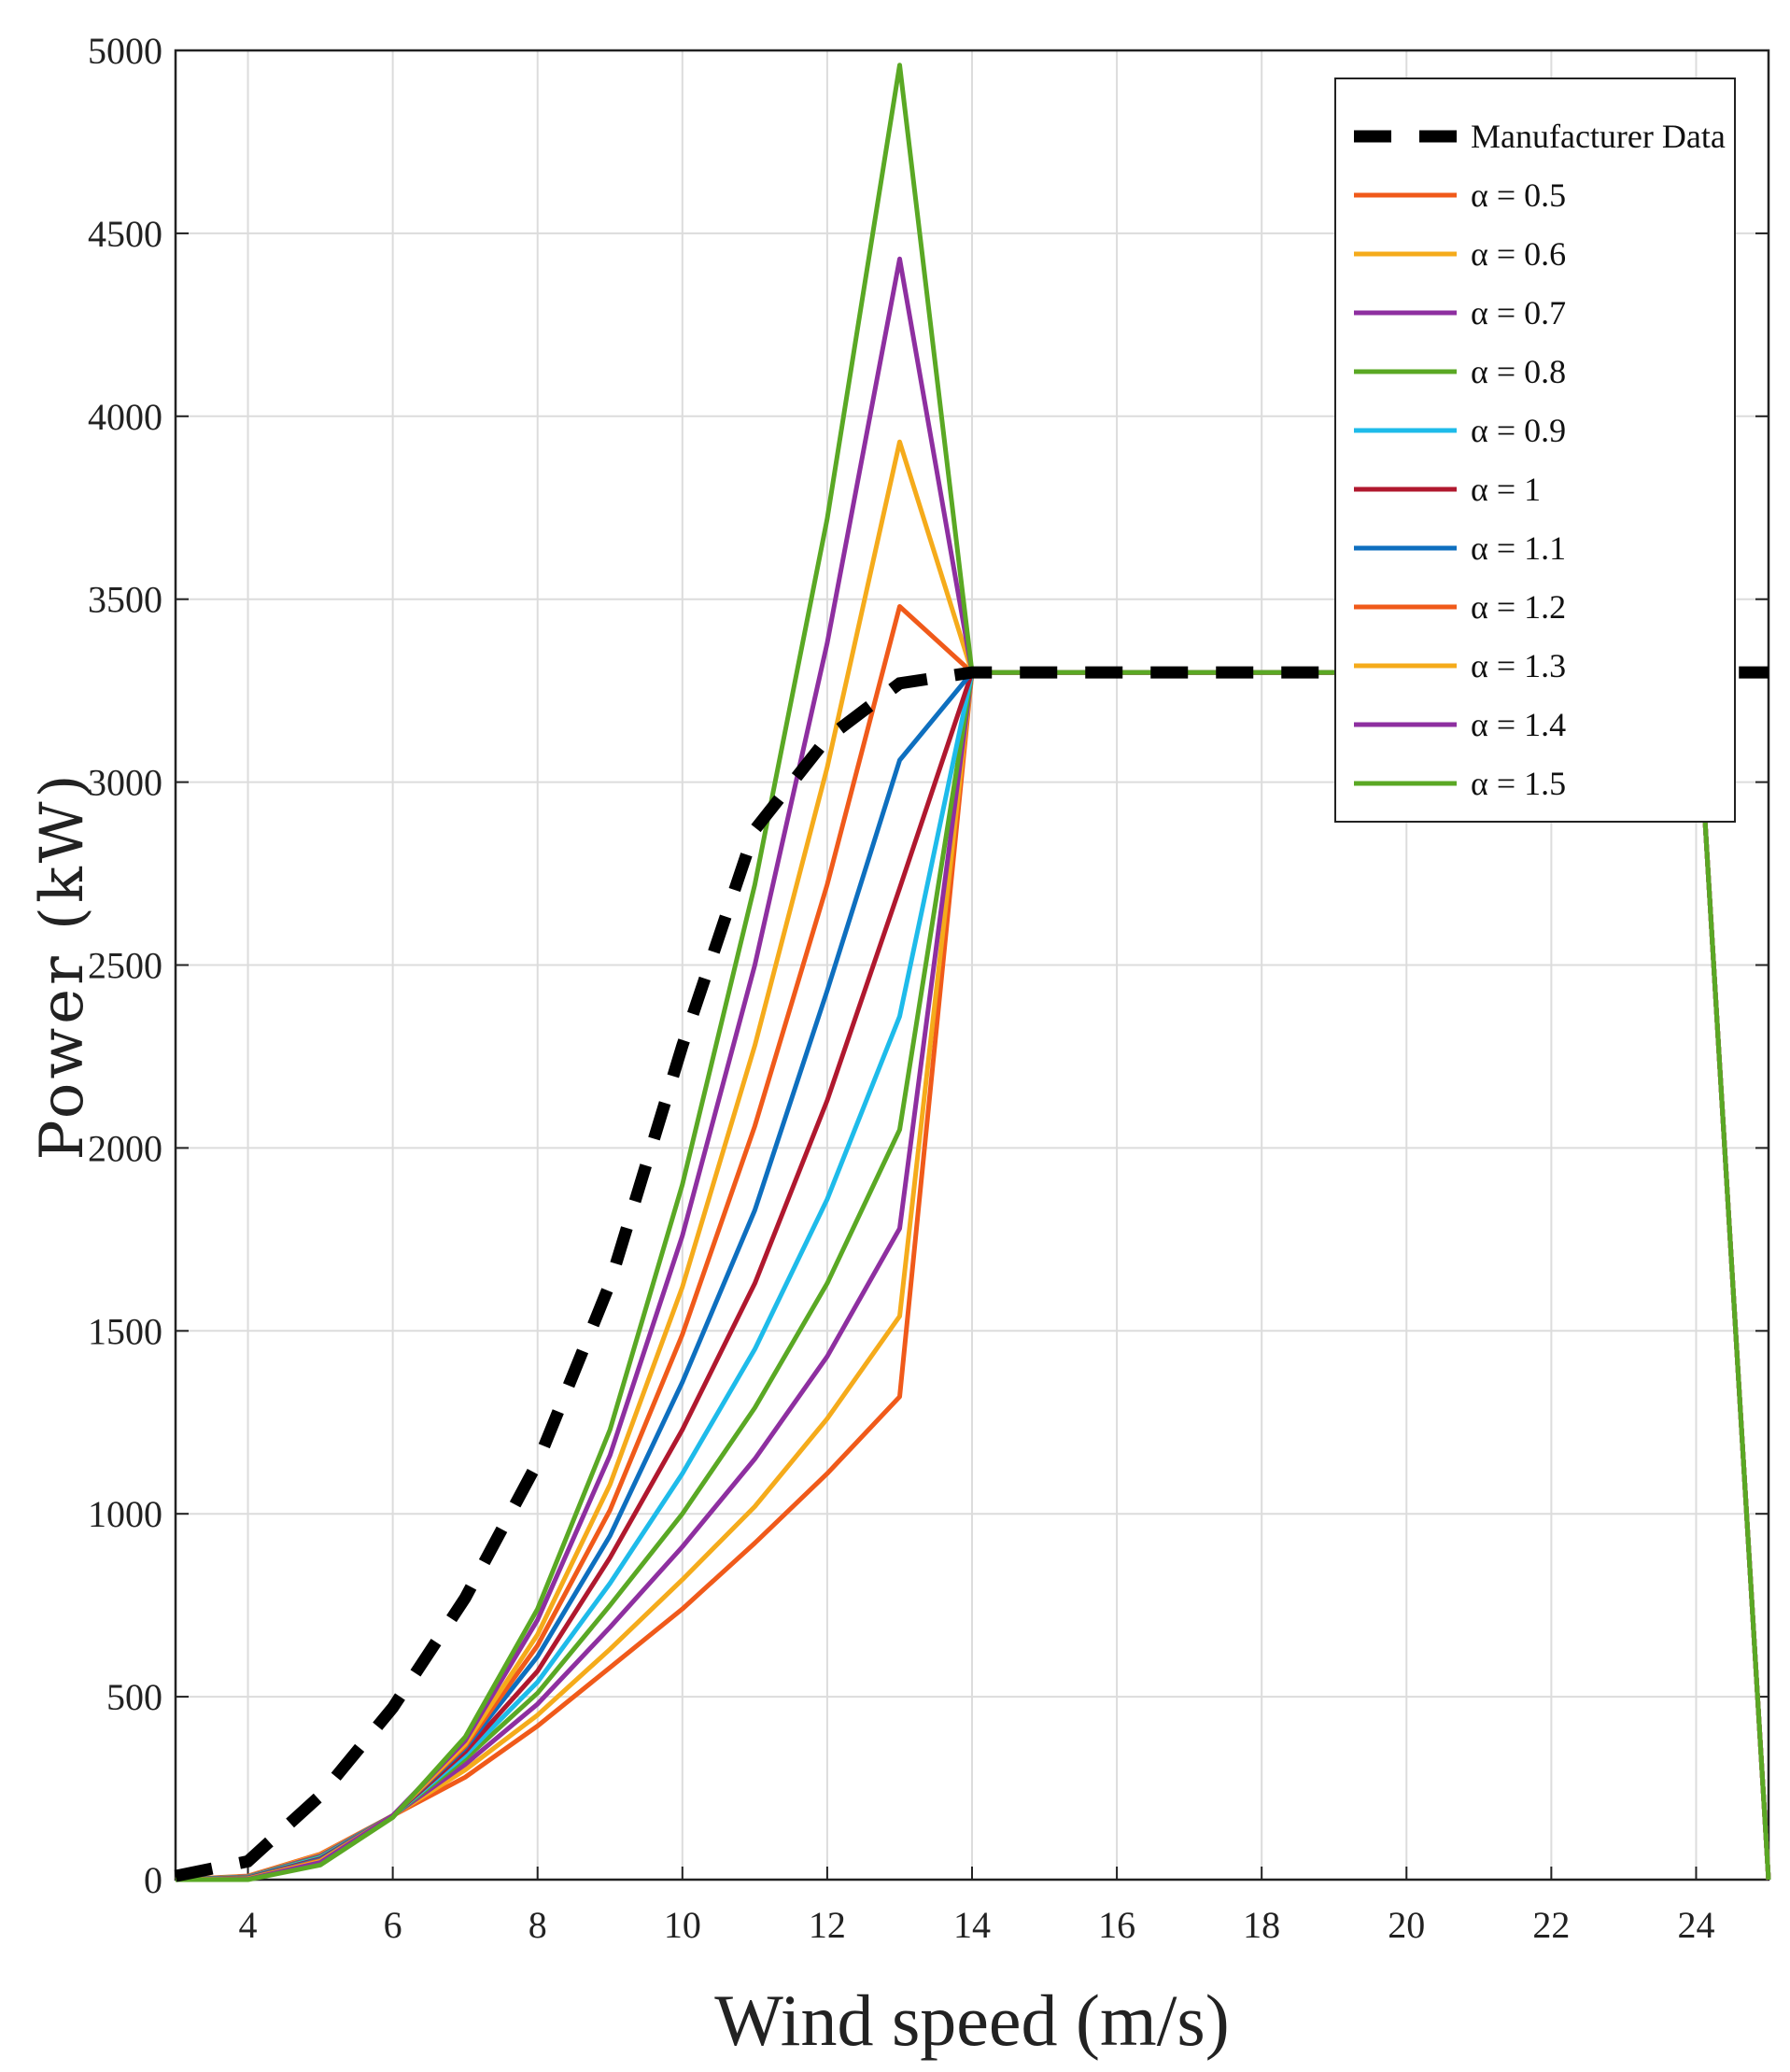 This screenshot has height=2072, width=1790. I want to click on y-tick-label: 2500, so click(125, 966).